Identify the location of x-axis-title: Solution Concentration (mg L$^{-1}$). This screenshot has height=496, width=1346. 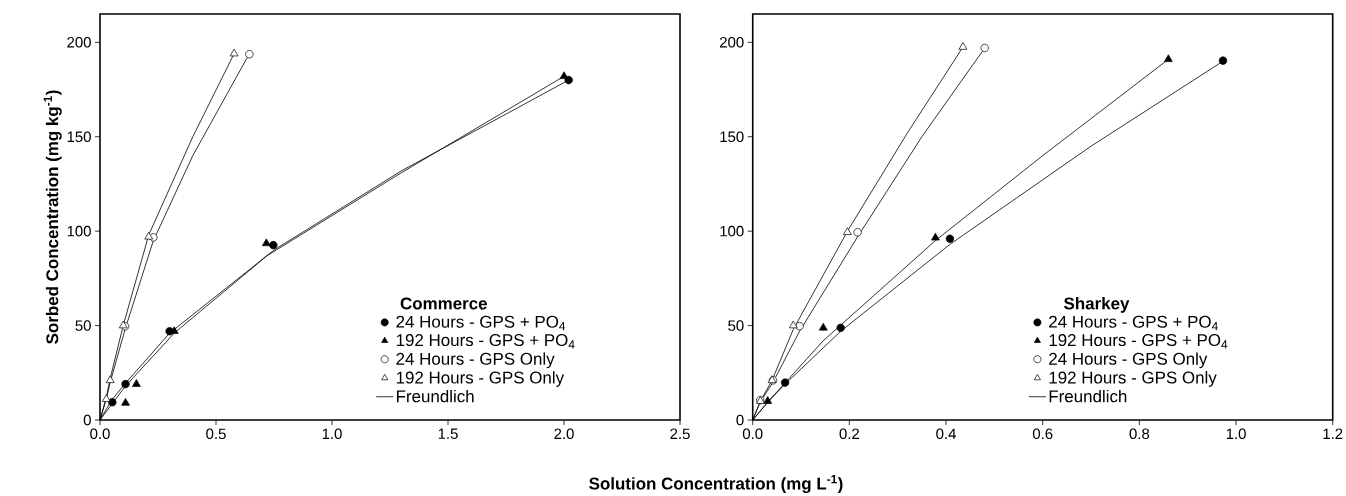
(716, 484).